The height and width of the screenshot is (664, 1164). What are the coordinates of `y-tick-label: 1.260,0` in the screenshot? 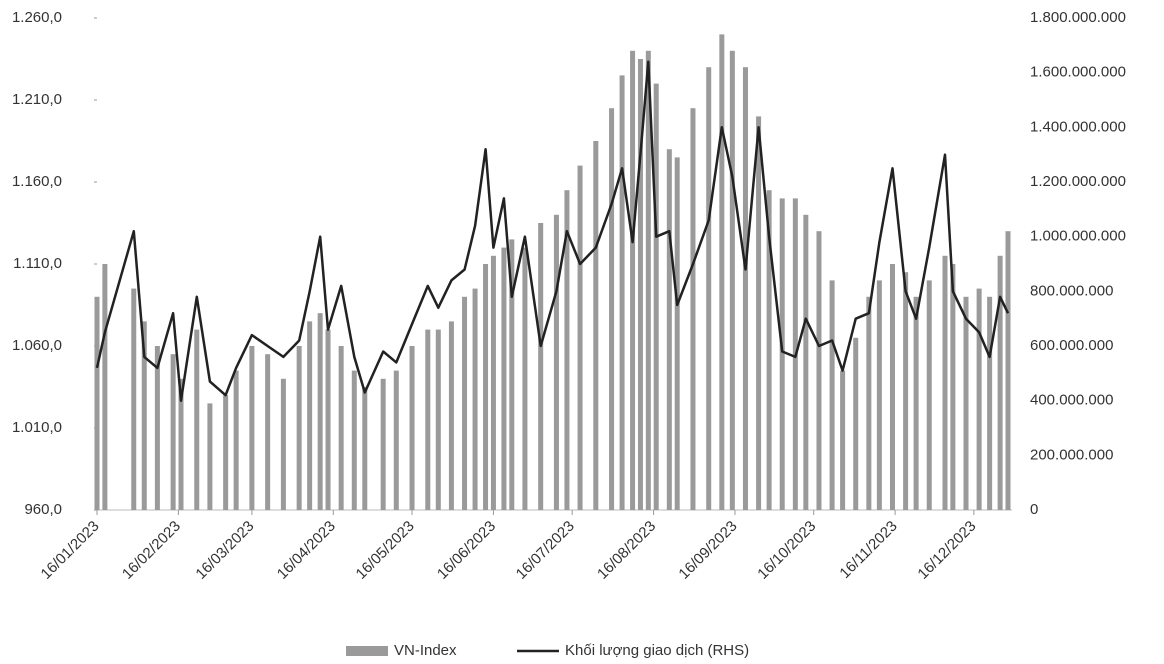 It's located at (37, 17).